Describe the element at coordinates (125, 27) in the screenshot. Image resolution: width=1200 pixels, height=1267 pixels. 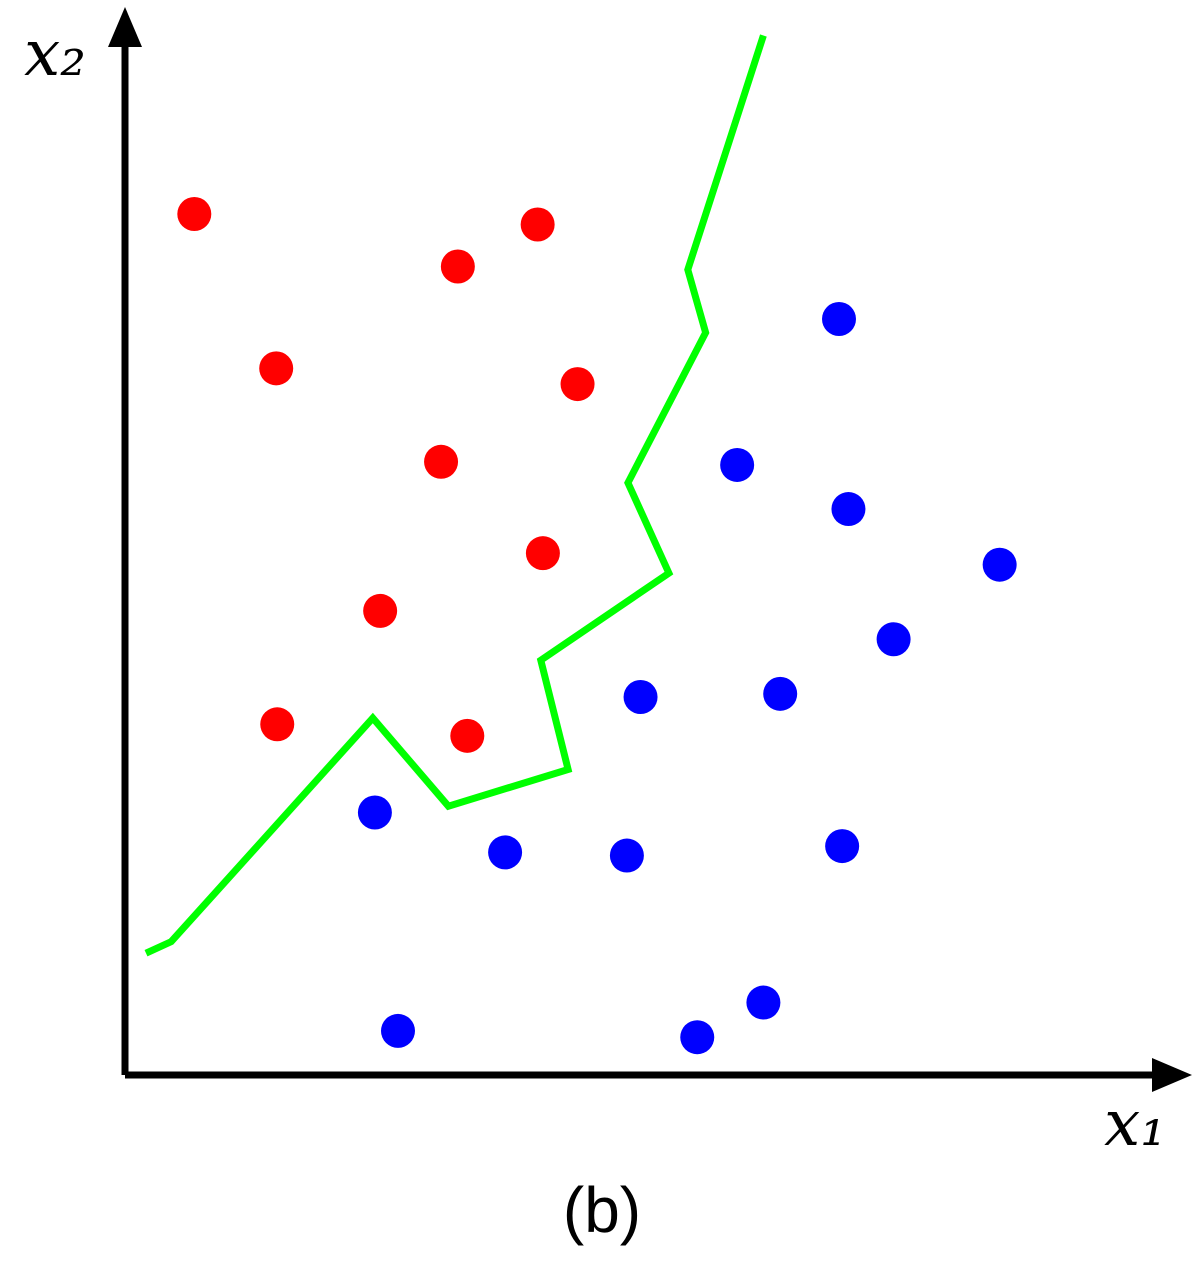
I see `y-arrow` at that location.